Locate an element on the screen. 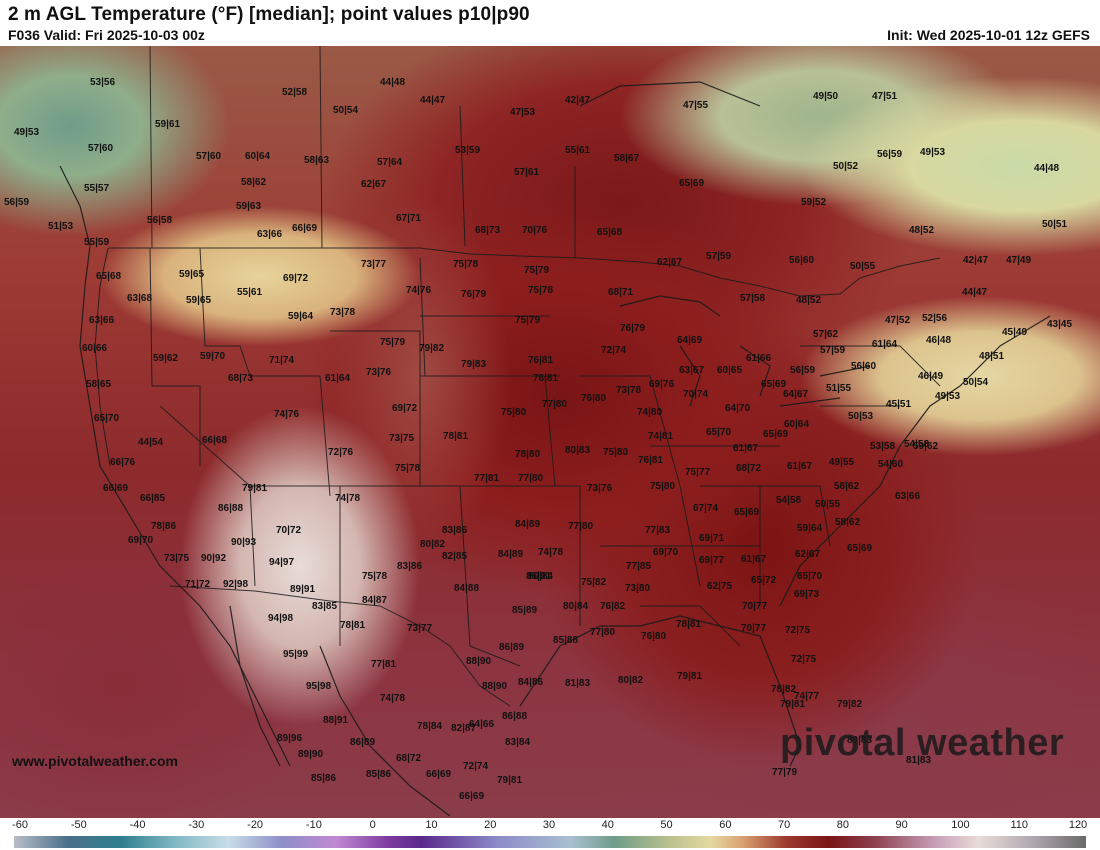 The width and height of the screenshot is (1100, 850). point-value-label: 74|76 is located at coordinates (287, 414).